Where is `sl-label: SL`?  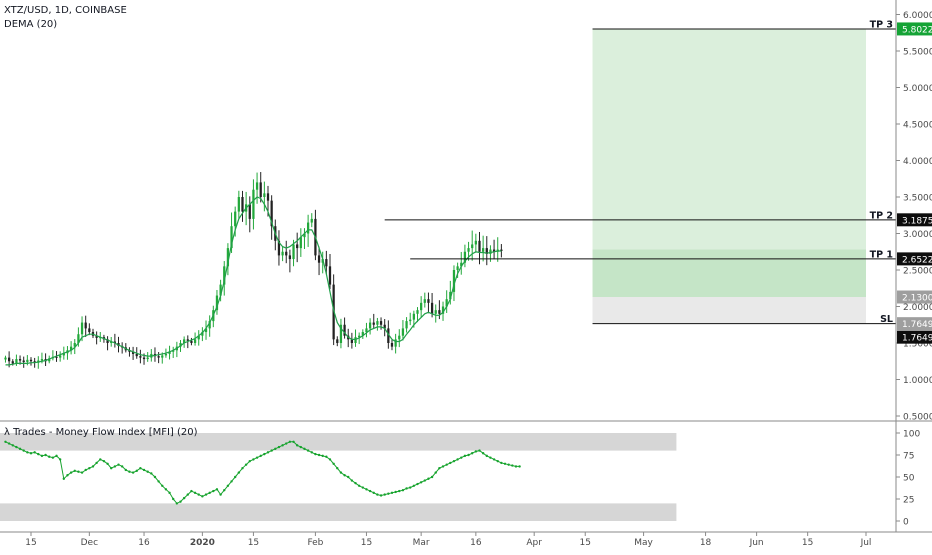
sl-label: SL is located at coordinates (886, 319).